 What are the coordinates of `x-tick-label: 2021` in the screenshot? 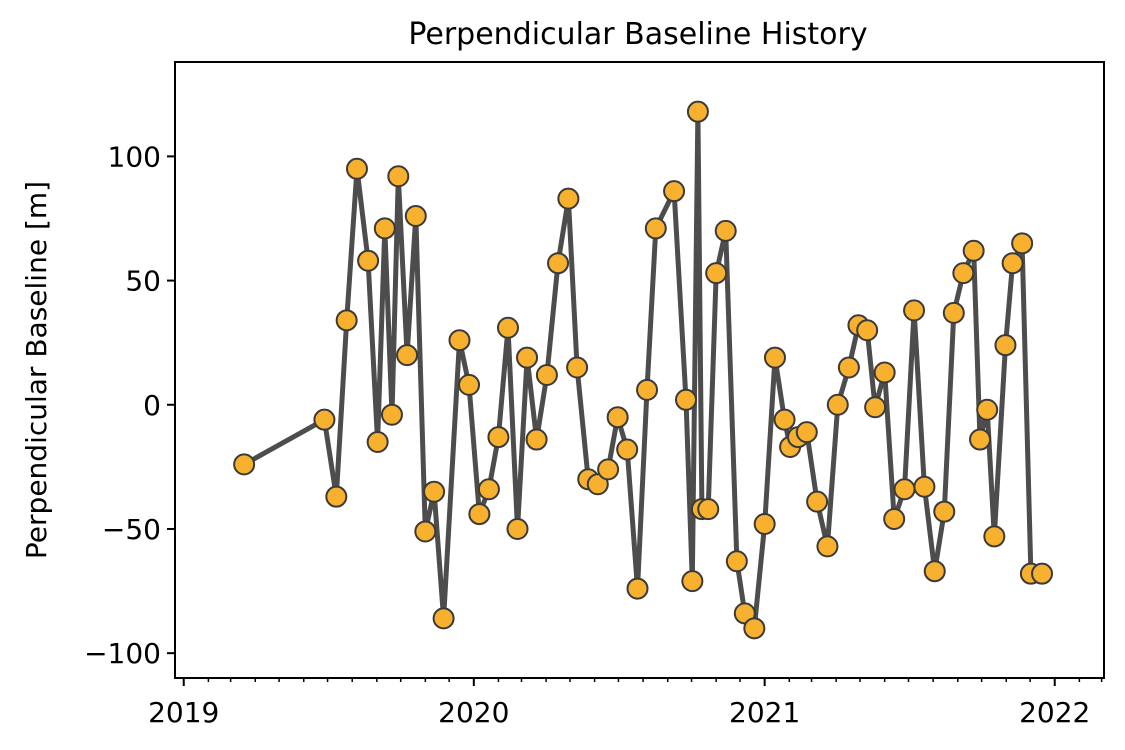 It's located at (764, 712).